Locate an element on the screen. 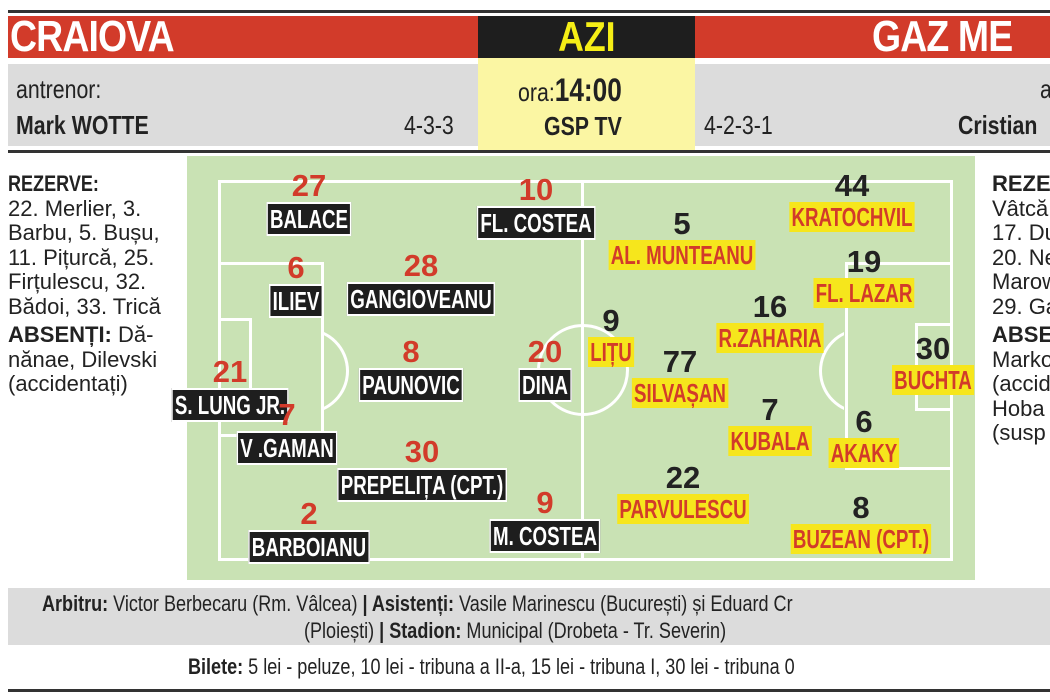 The height and width of the screenshot is (700, 1050). absent-line: (accidentați) is located at coordinates (68, 383).